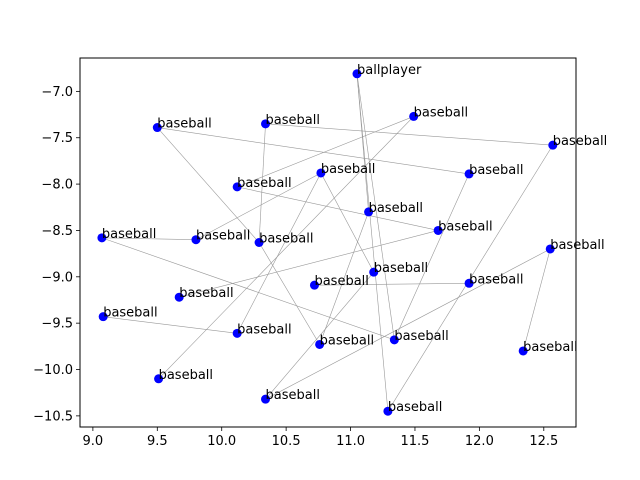 Image resolution: width=640 pixels, height=480 pixels. Describe the element at coordinates (57, 324) in the screenshot. I see `y-tick-label: −9.5` at that location.